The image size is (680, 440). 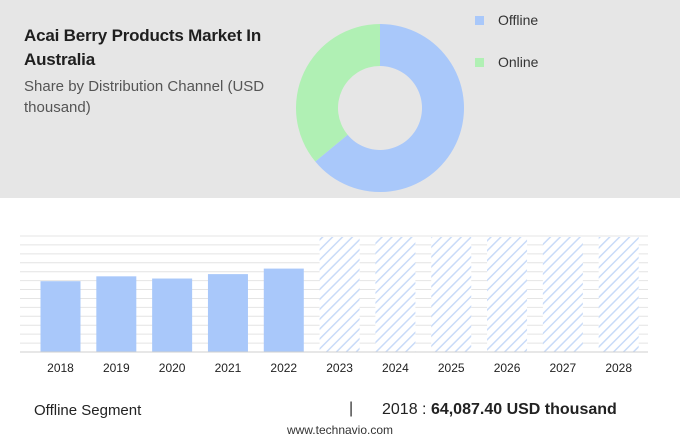 What do you see at coordinates (116, 314) in the screenshot?
I see `bar-2019` at bounding box center [116, 314].